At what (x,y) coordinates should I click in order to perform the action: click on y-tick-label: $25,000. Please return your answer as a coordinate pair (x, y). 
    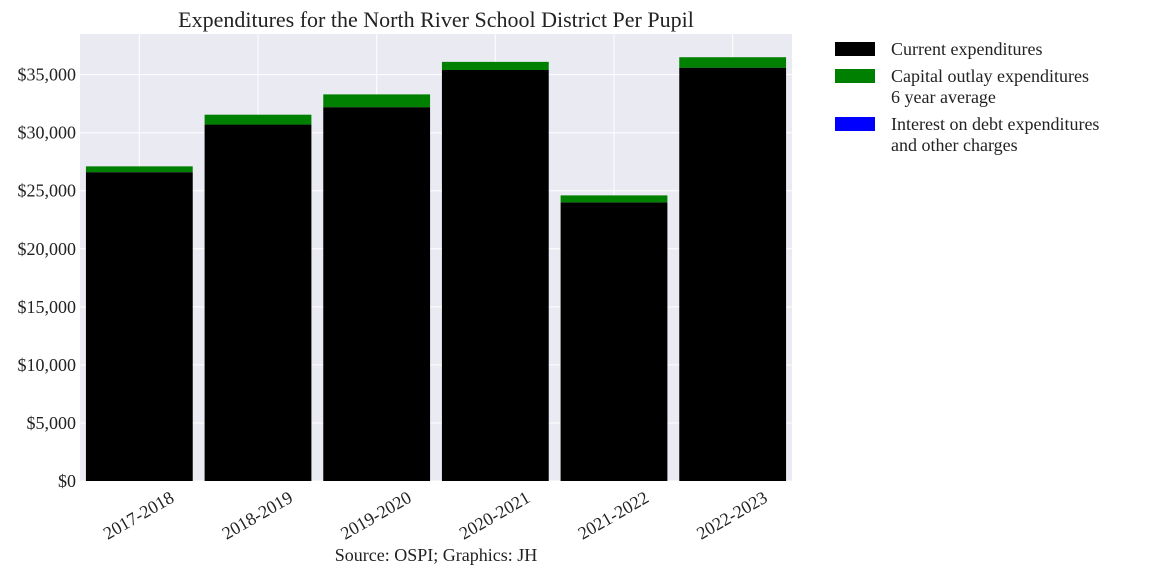
    Looking at the image, I should click on (47, 191).